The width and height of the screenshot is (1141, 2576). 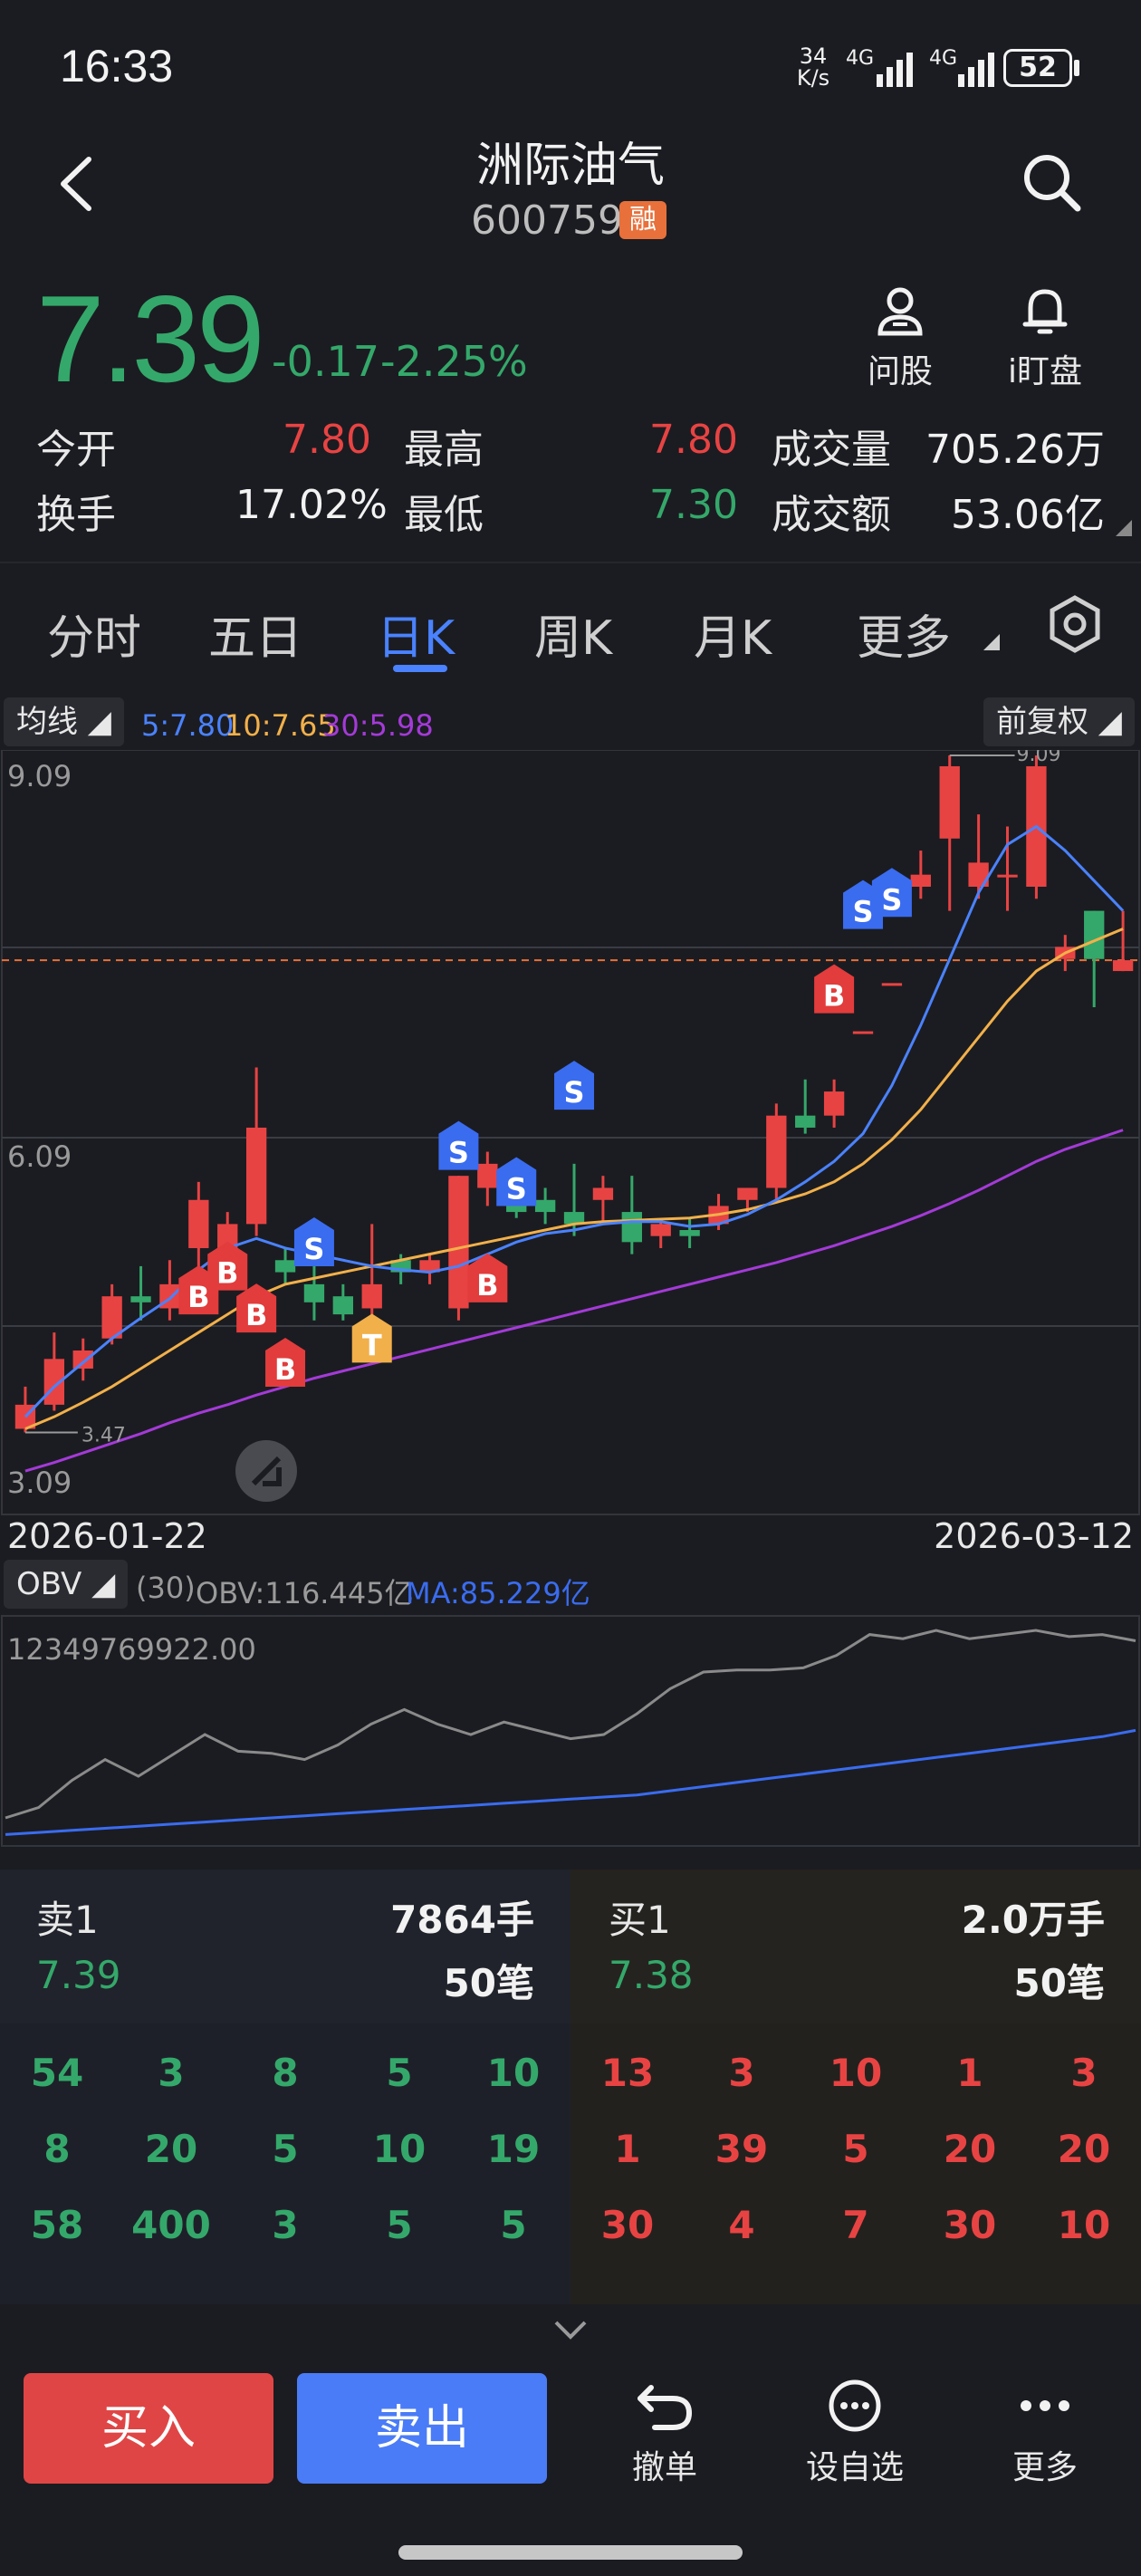 What do you see at coordinates (664, 2433) in the screenshot?
I see `cancel-order-button: 撤单` at bounding box center [664, 2433].